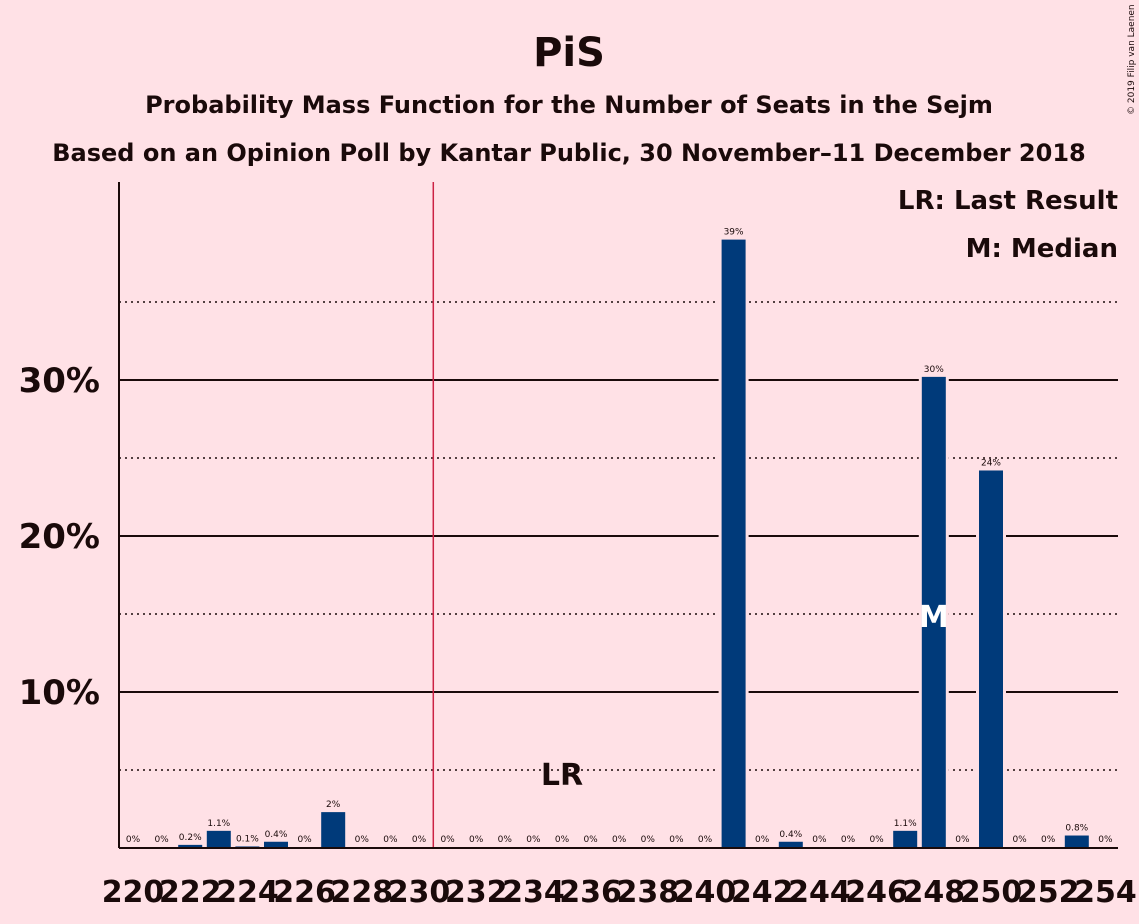 This screenshot has width=1139, height=924. Describe the element at coordinates (419, 892) in the screenshot. I see `x-tick-label: 230` at that location.